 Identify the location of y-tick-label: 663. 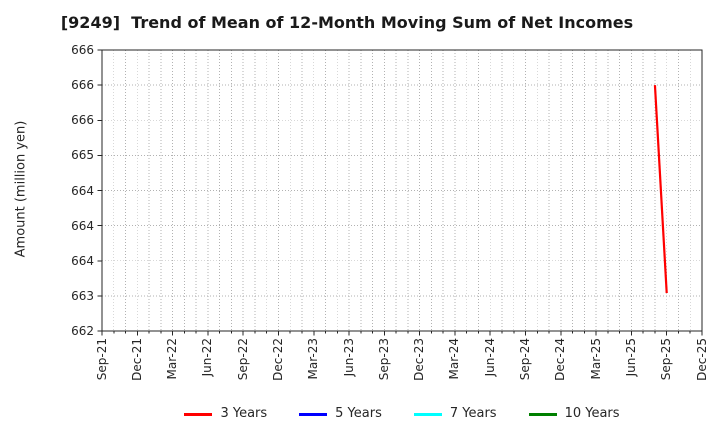
(82, 295).